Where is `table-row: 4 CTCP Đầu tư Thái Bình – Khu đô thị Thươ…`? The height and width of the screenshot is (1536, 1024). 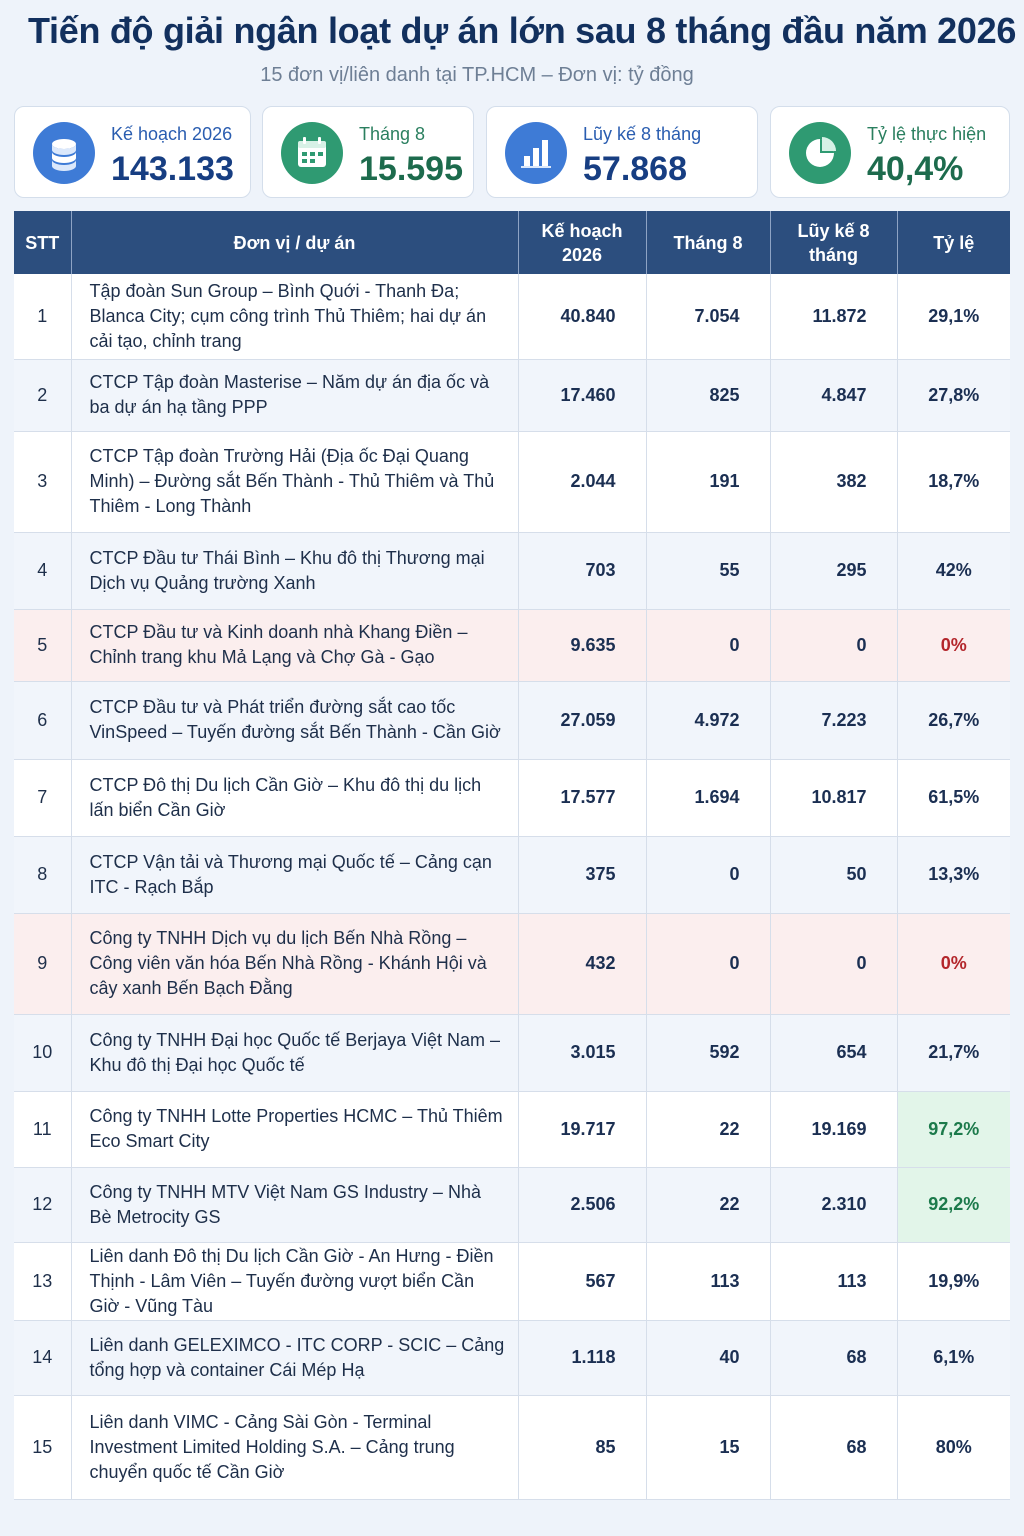
table-row: 4 CTCP Đầu tư Thái Bình – Khu đô thị Thươ… is located at coordinates (512, 571).